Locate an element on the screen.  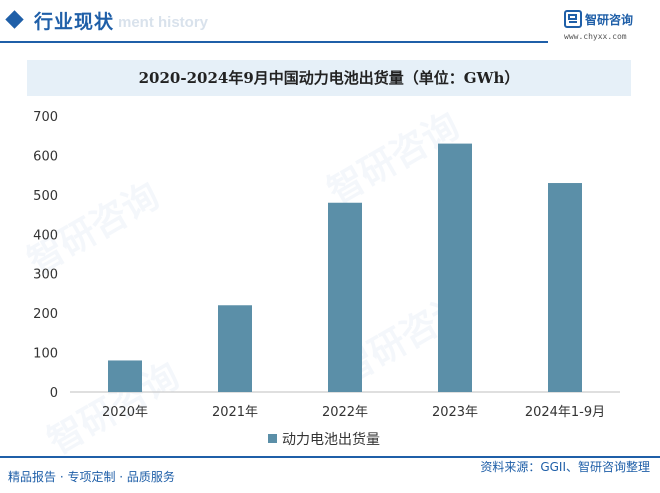
y-tick-label: 300 is located at coordinates (45, 275).